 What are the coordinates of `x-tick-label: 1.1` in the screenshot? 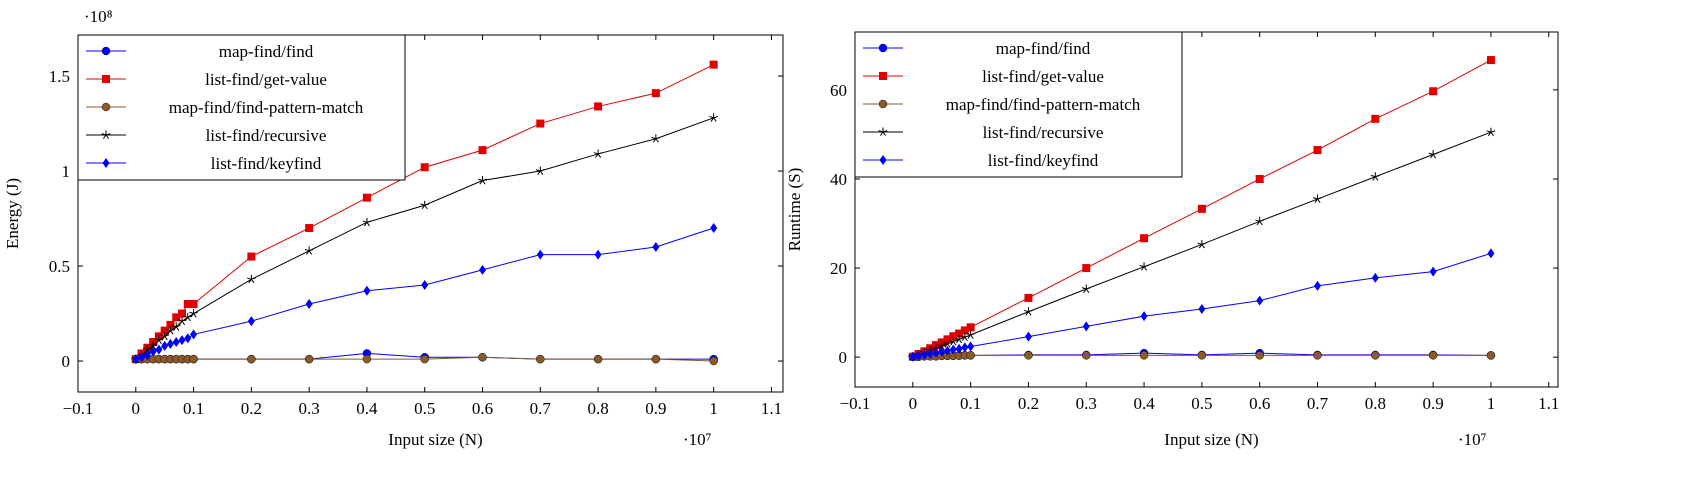 It's located at (1548, 403).